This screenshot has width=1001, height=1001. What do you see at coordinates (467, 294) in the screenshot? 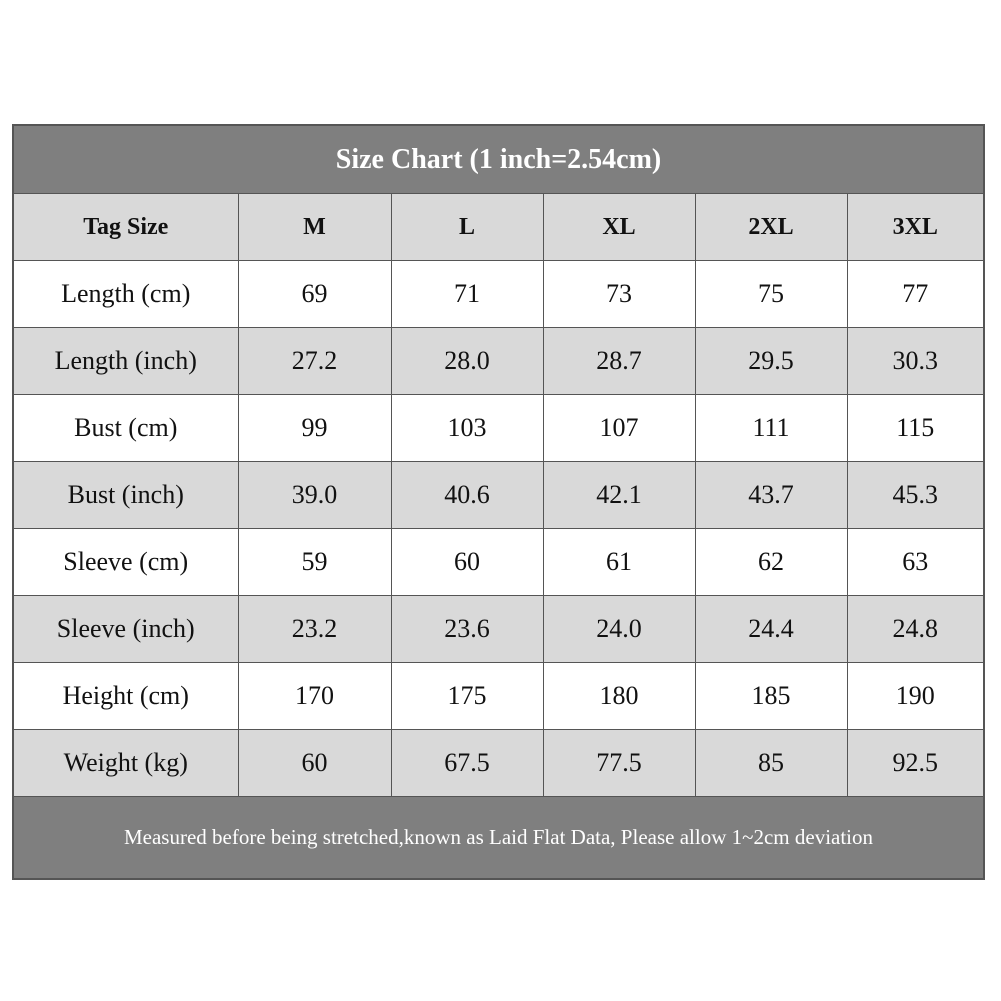
I see `cell: 71` at bounding box center [467, 294].